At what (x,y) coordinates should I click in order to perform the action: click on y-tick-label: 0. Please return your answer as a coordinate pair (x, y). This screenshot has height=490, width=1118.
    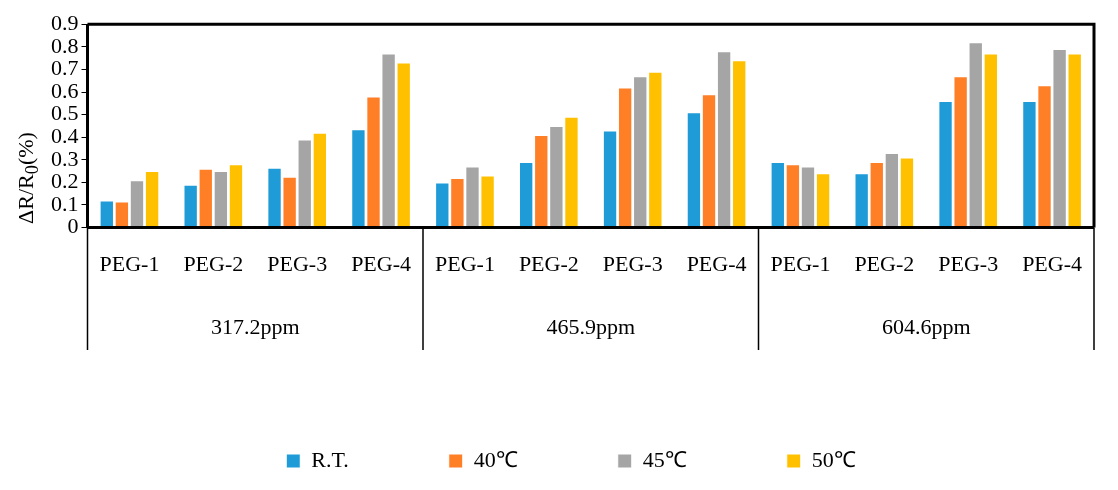
    Looking at the image, I should click on (73, 226).